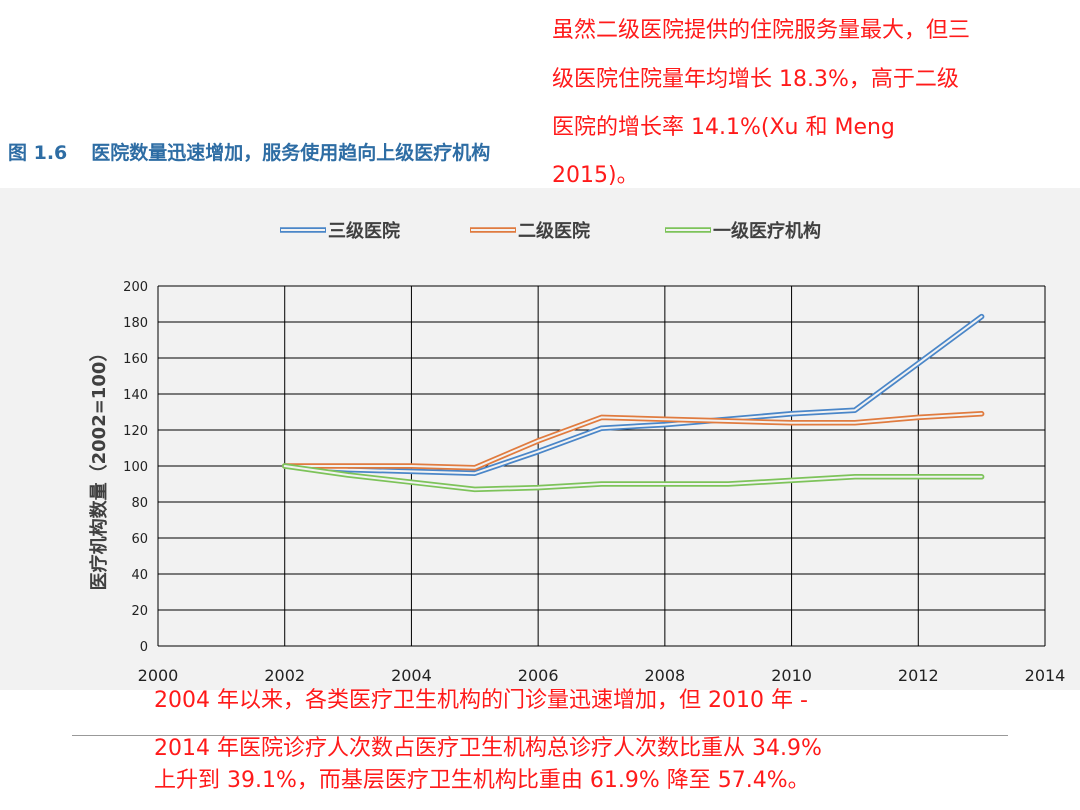 This screenshot has height=810, width=1080. Describe the element at coordinates (540, 735) in the screenshot. I see `divider-line` at that location.